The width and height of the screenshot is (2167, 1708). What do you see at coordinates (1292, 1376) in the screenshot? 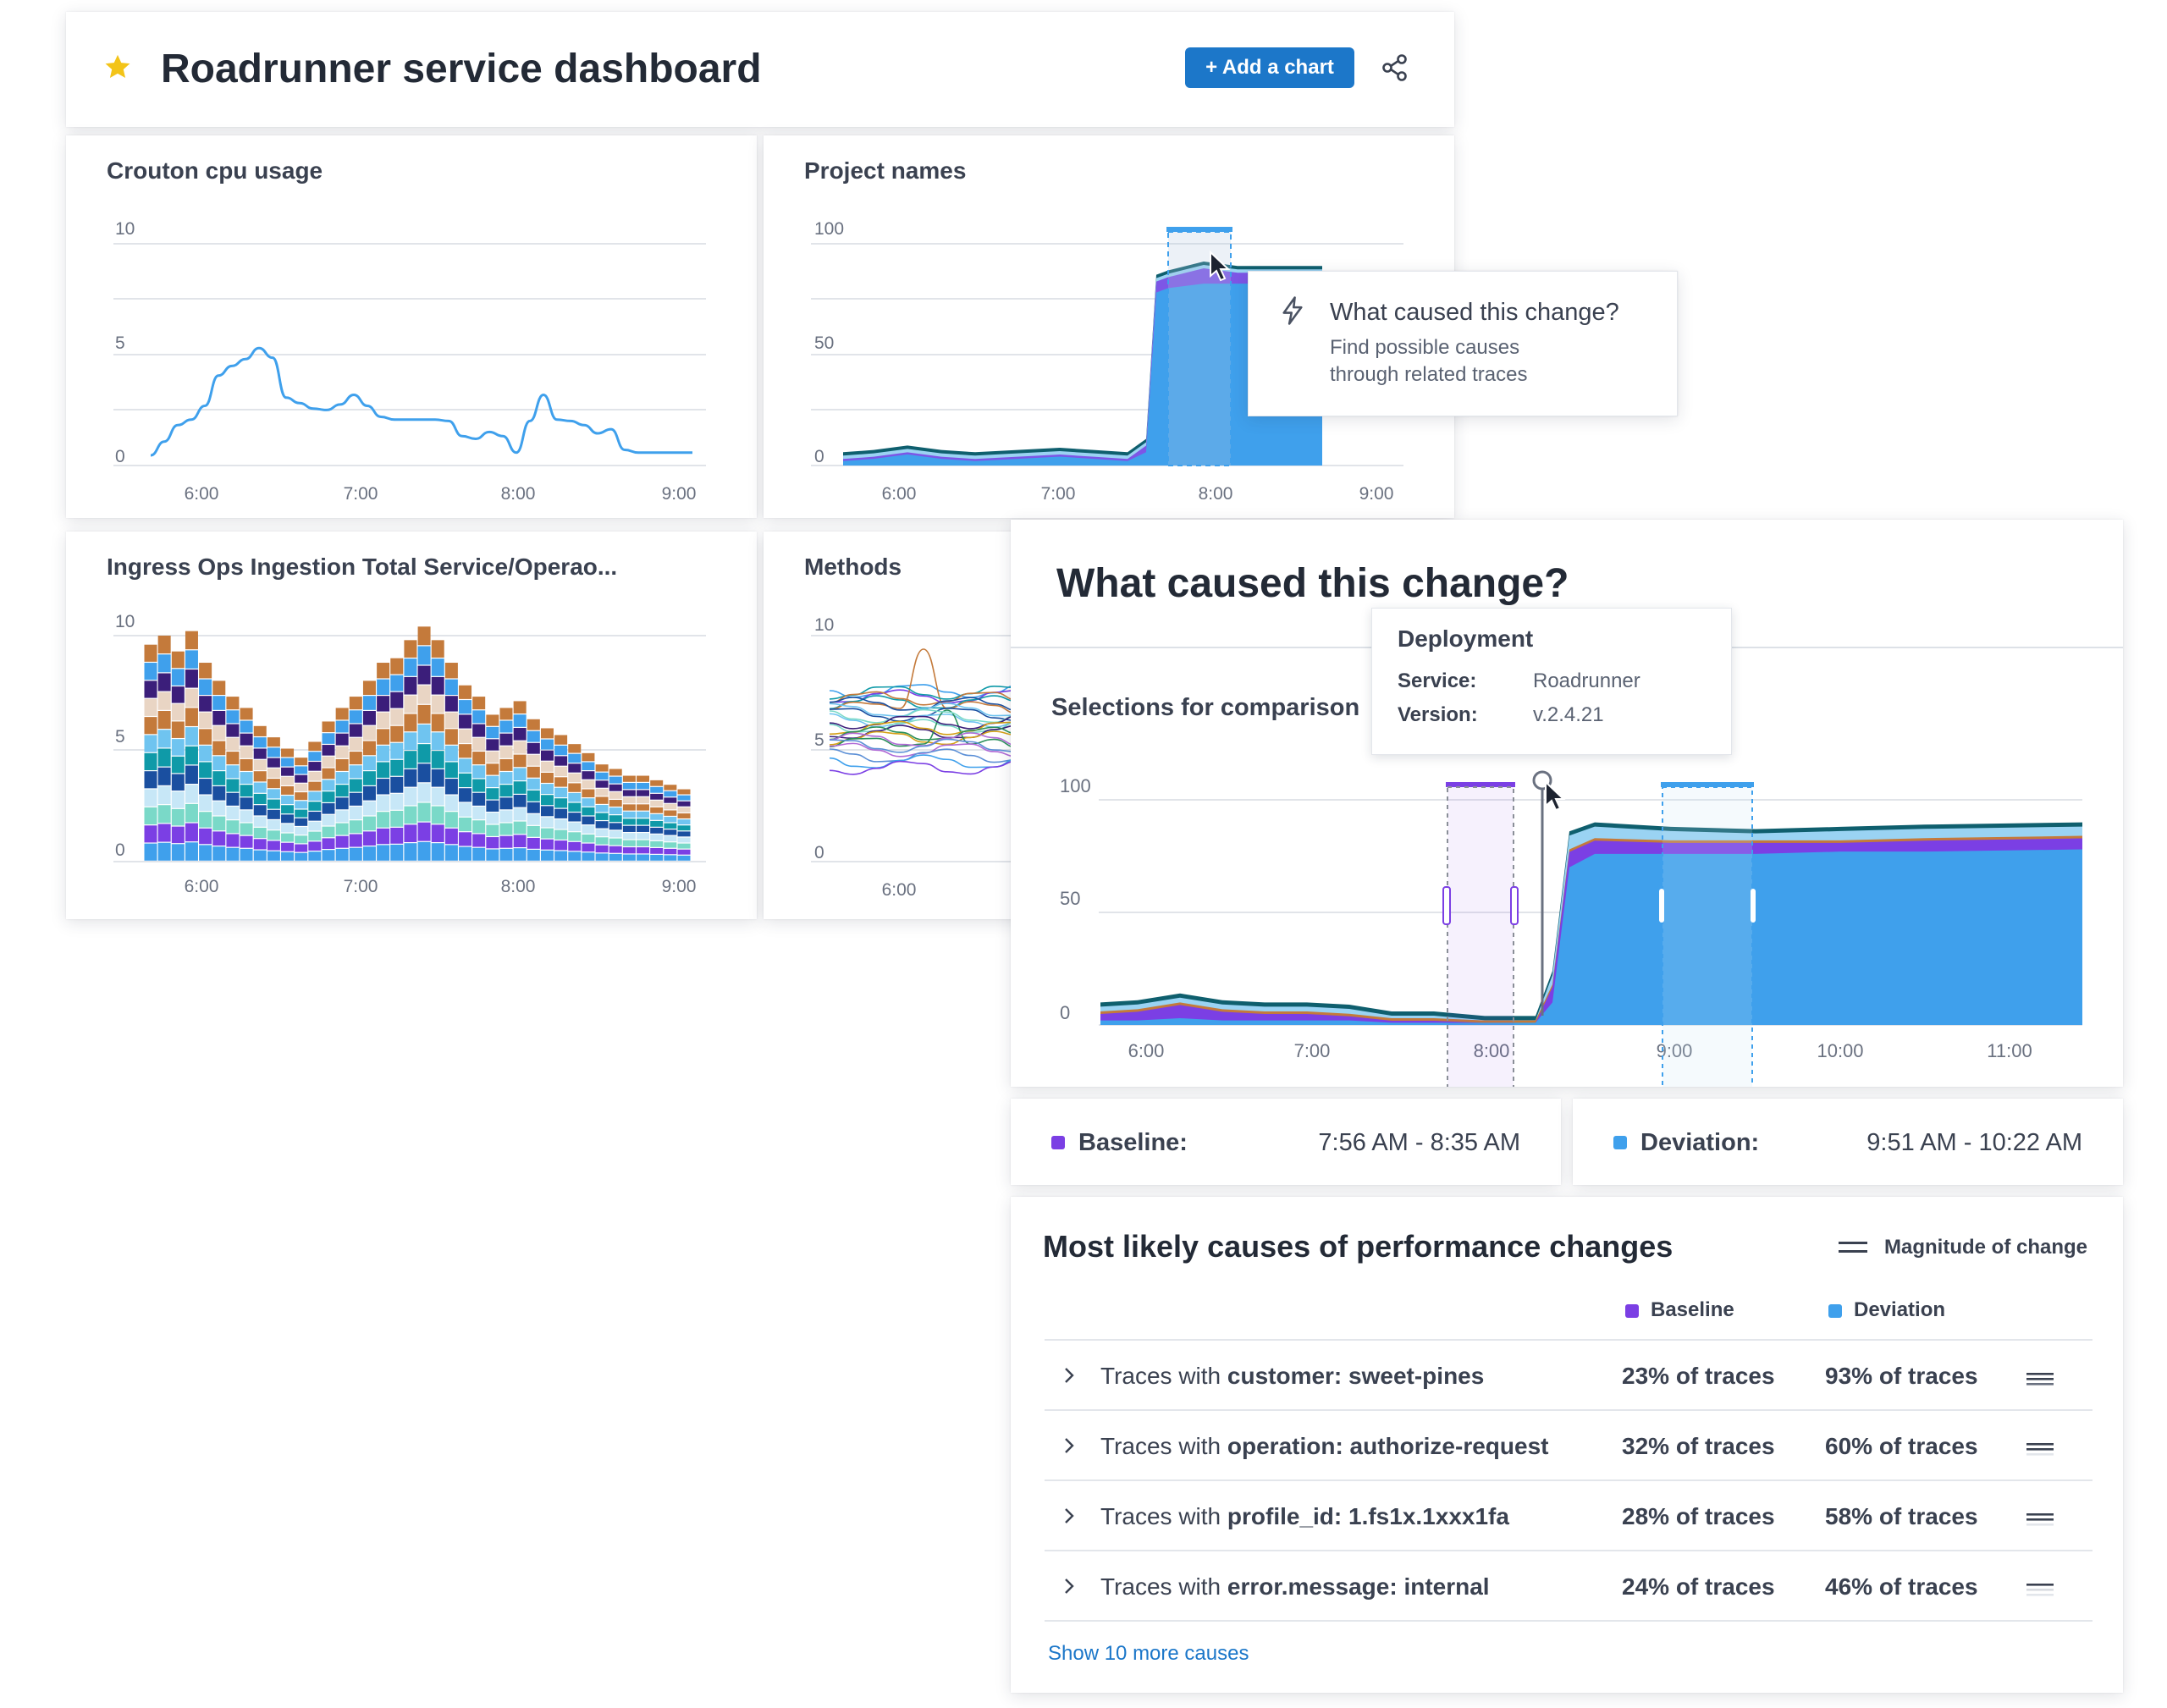
I see `cause-text: Traces with customer: sweet-pines` at bounding box center [1292, 1376].